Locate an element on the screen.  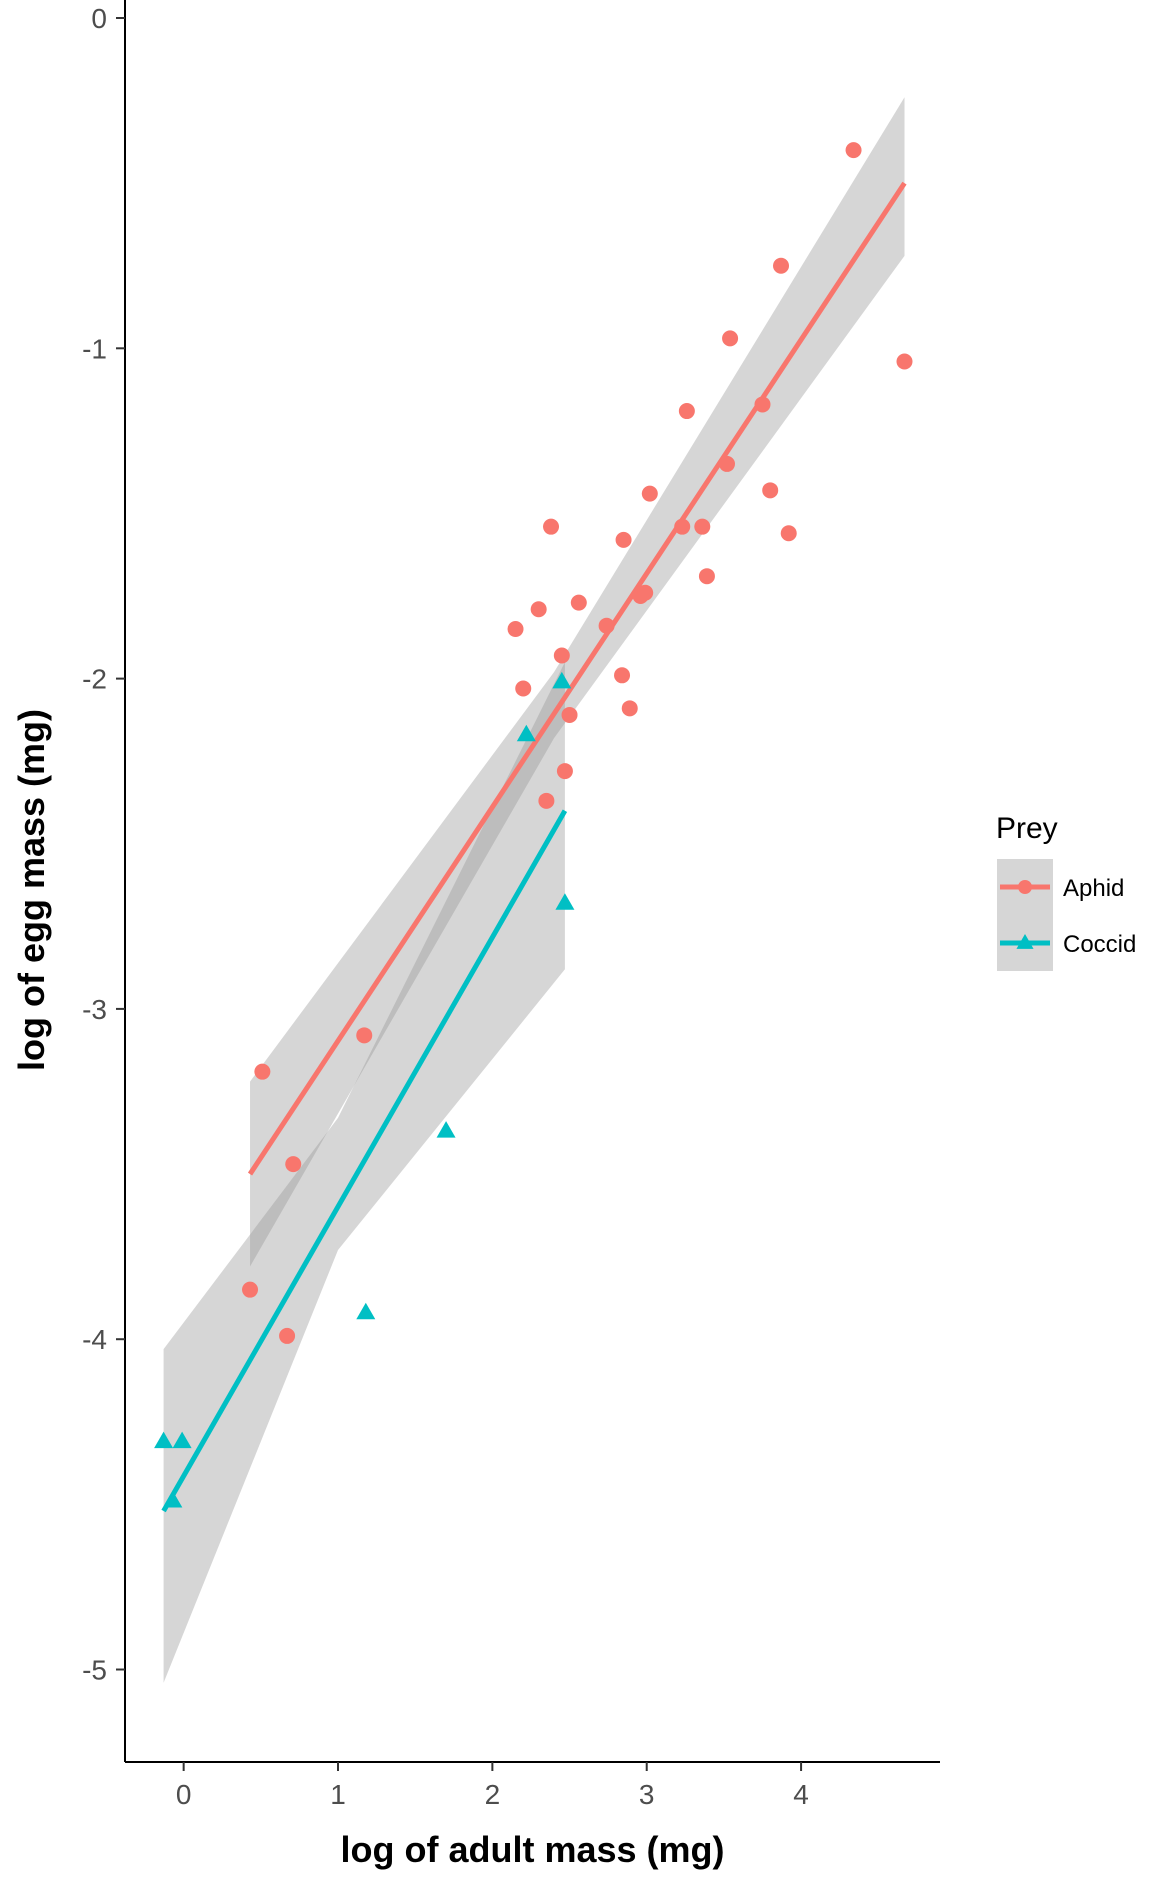
x-axis-title: log of adult mass (mg) is located at coordinates (532, 1849).